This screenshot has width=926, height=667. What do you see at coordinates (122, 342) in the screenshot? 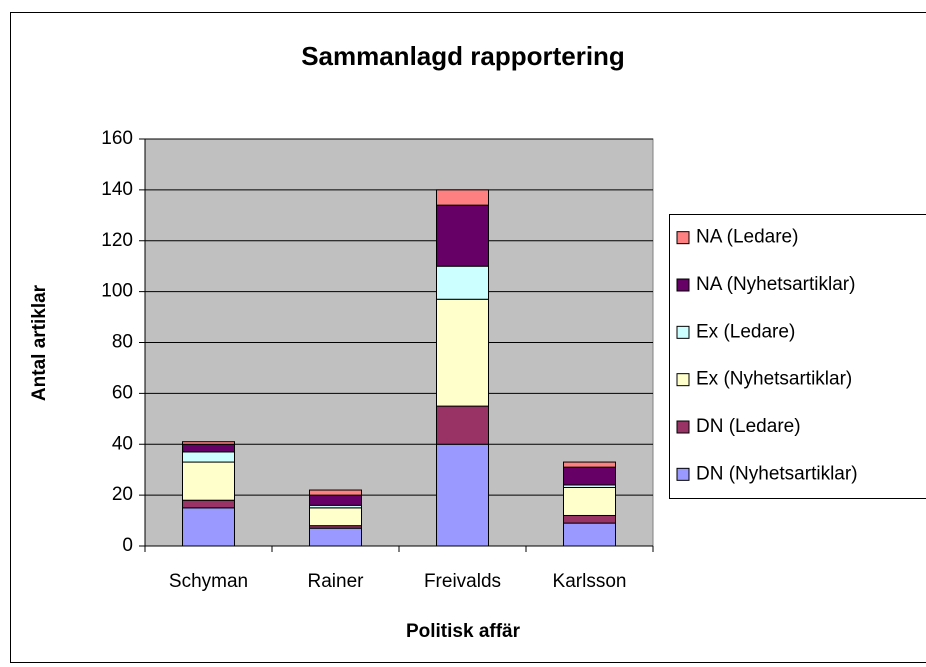
I see `y-tick-label: 80` at bounding box center [122, 342].